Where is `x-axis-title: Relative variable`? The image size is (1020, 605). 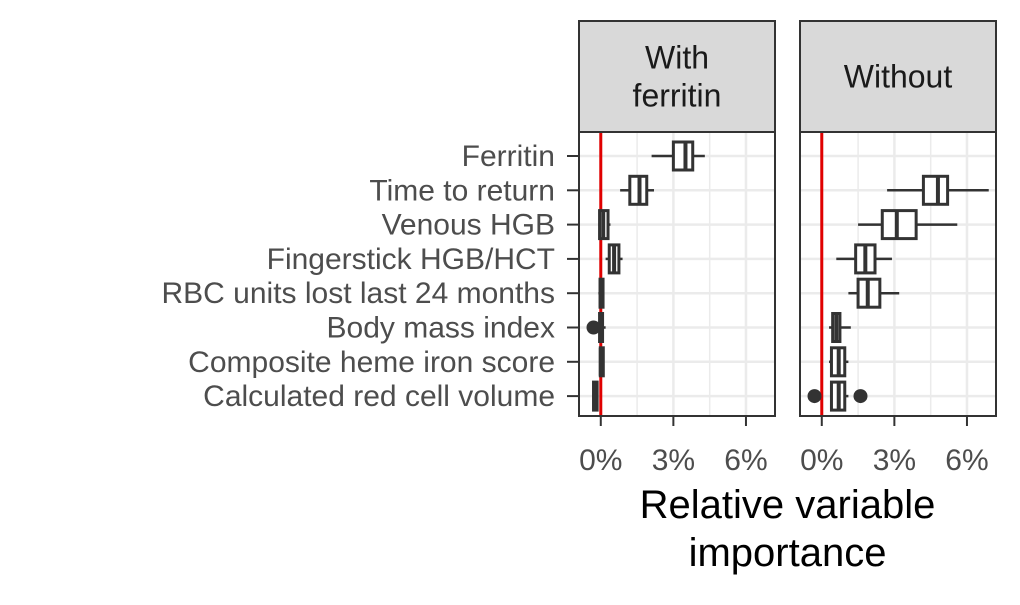
x-axis-title: Relative variable is located at coordinates (788, 505).